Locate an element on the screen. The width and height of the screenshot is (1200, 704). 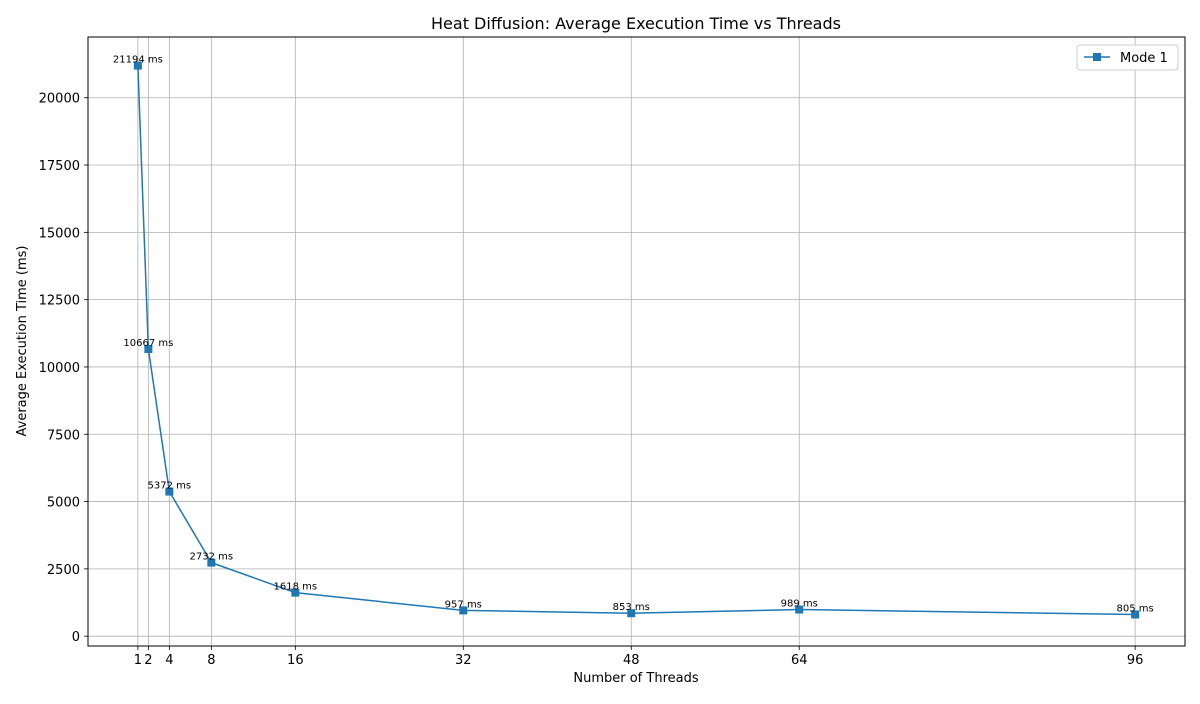
y-tick-label: 10000 is located at coordinates (59, 368).